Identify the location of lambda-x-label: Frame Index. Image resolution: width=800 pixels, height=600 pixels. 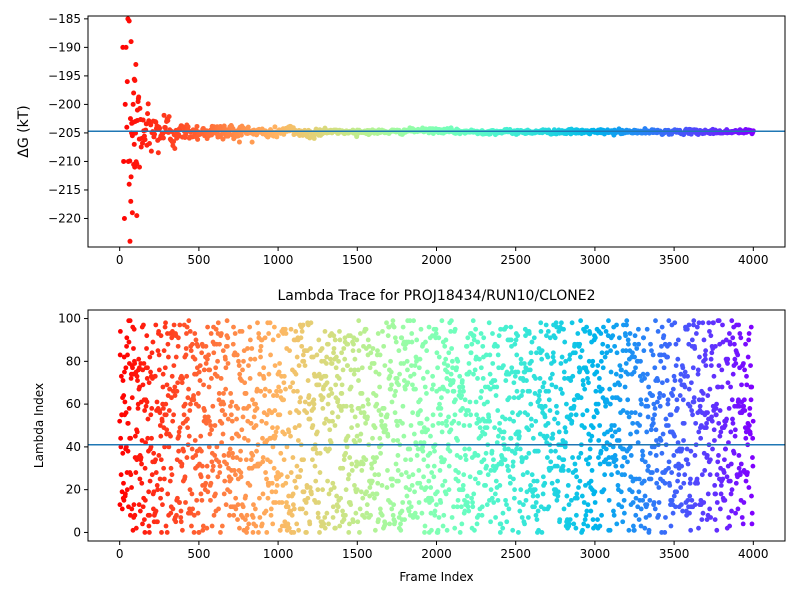
(436, 577).